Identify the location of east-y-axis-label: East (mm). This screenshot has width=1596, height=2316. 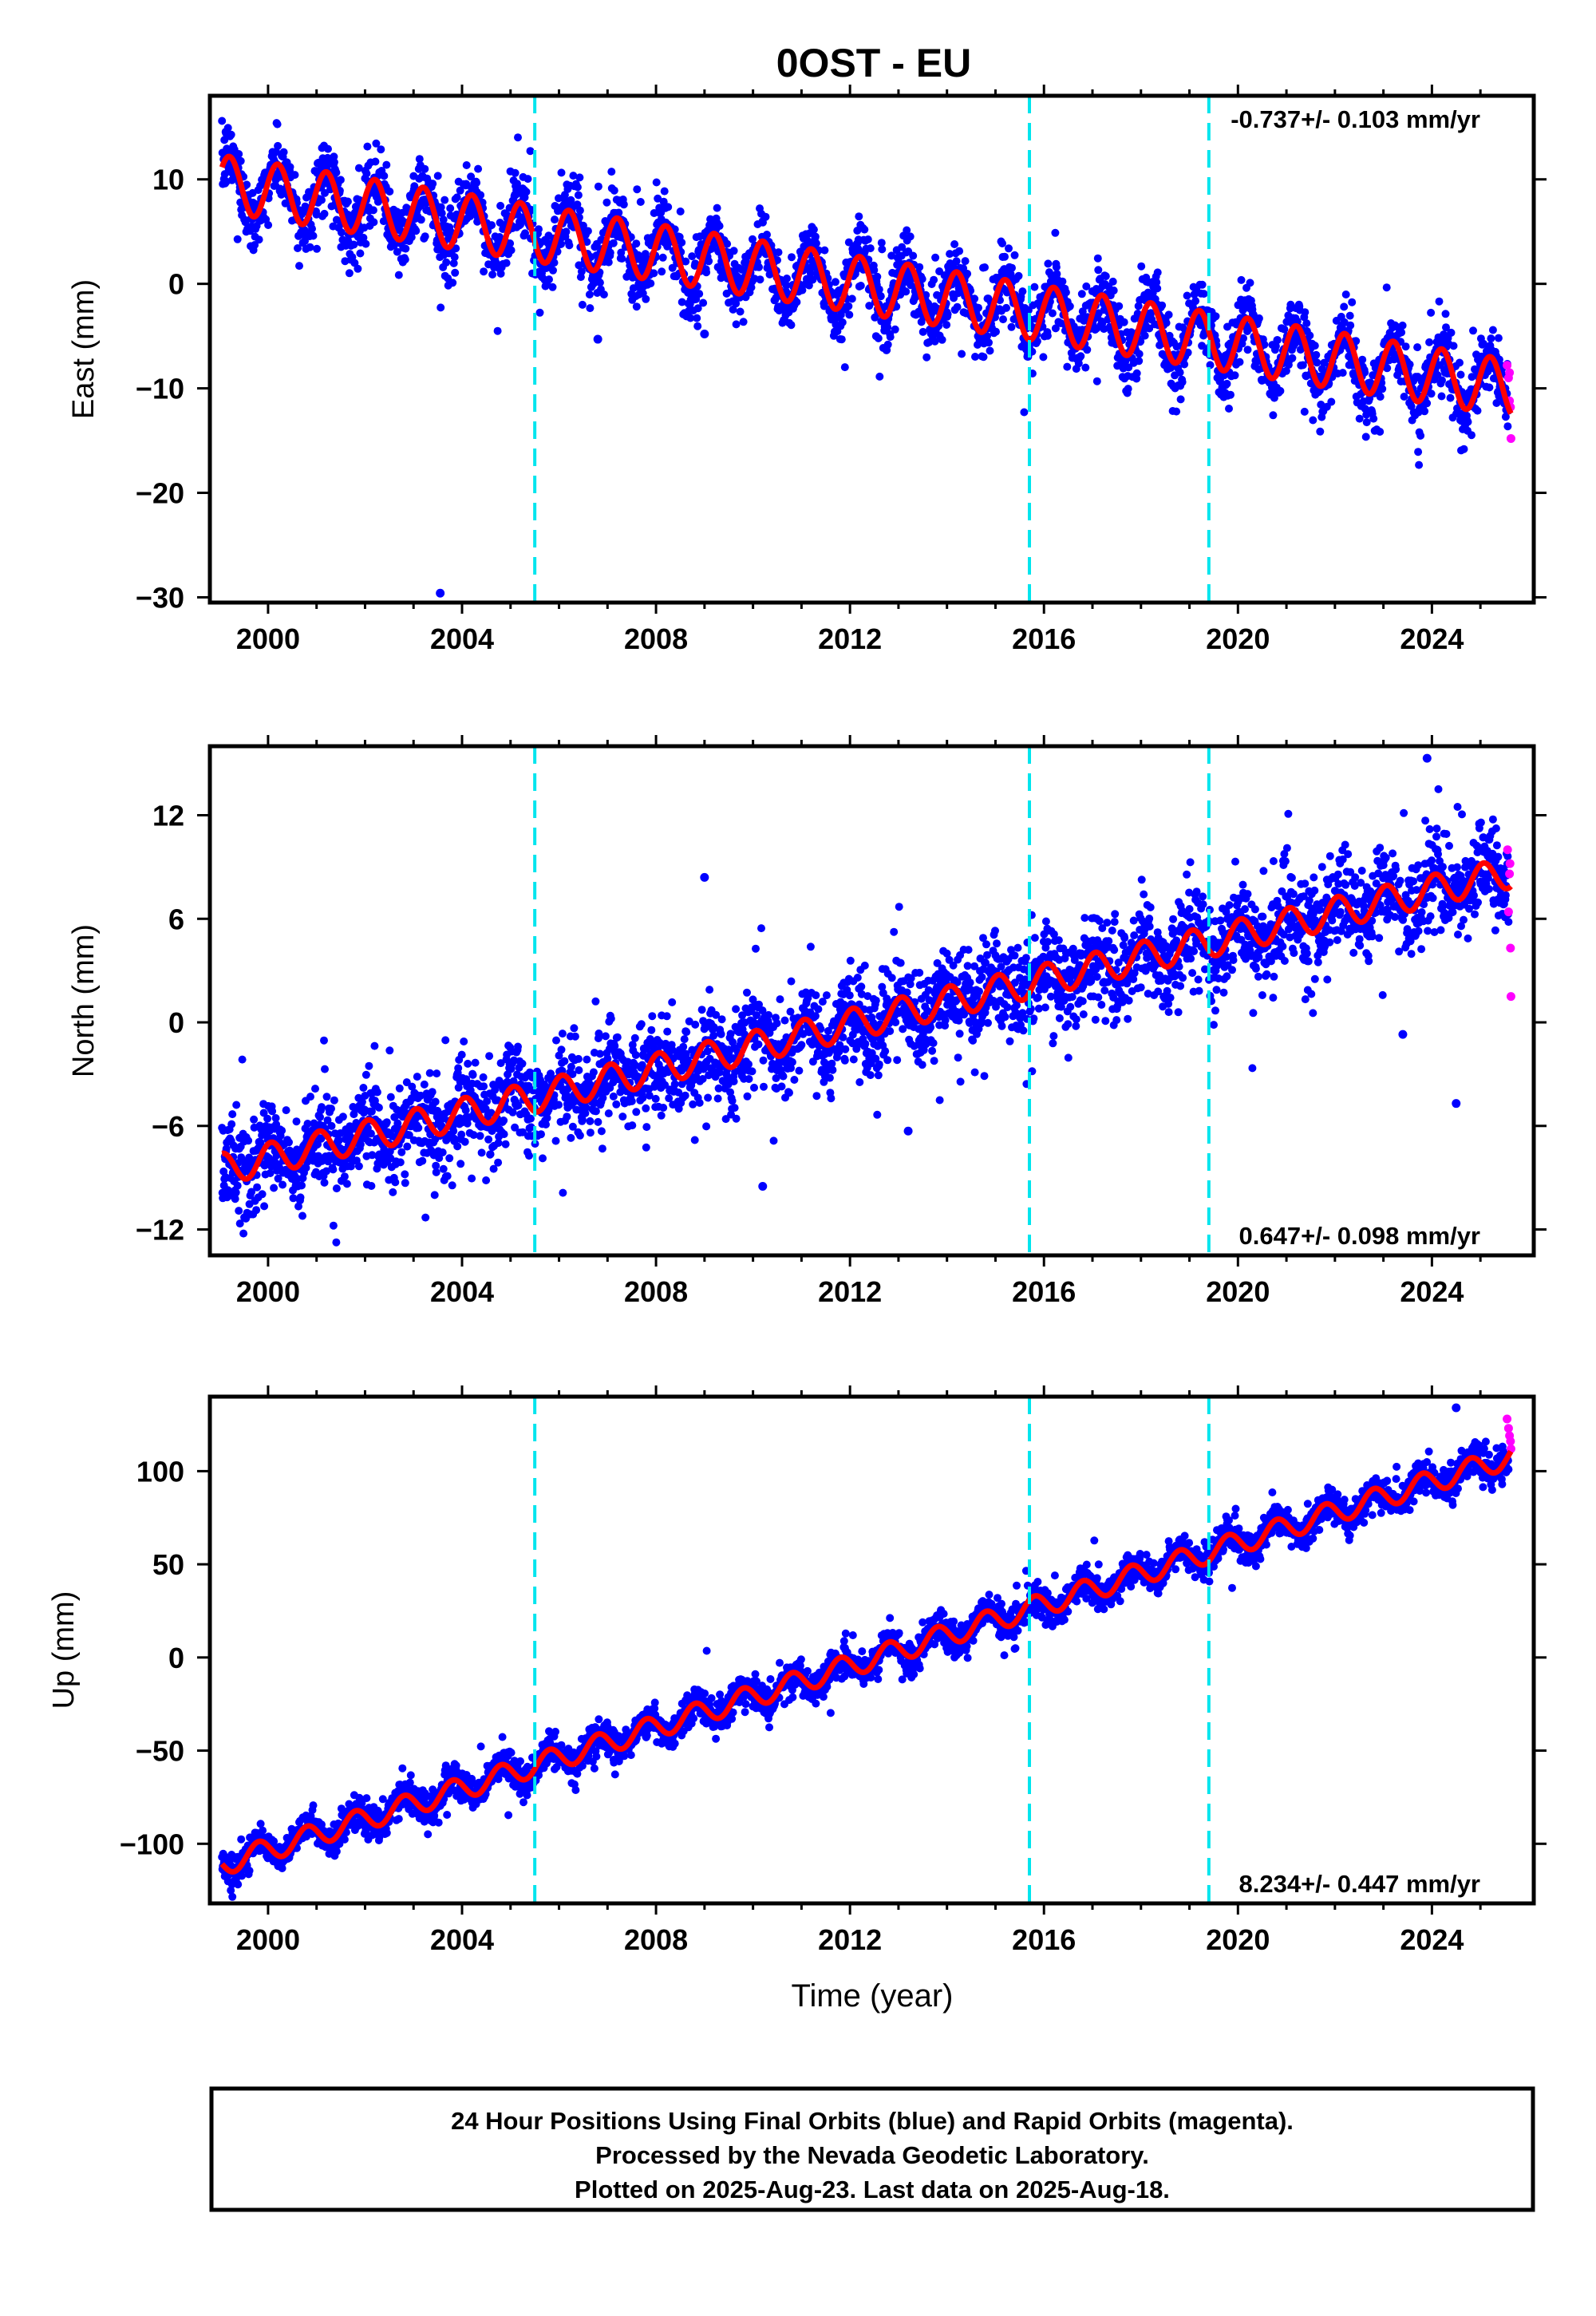
(84, 349).